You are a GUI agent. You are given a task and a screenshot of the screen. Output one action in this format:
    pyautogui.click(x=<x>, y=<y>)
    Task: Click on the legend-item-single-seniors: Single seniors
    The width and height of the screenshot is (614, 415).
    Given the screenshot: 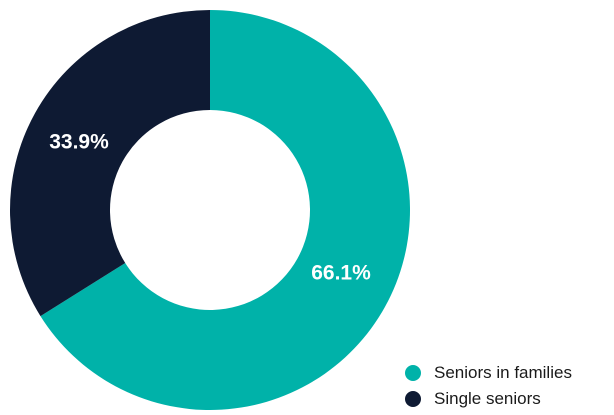 What is the action you would take?
    pyautogui.click(x=488, y=399)
    